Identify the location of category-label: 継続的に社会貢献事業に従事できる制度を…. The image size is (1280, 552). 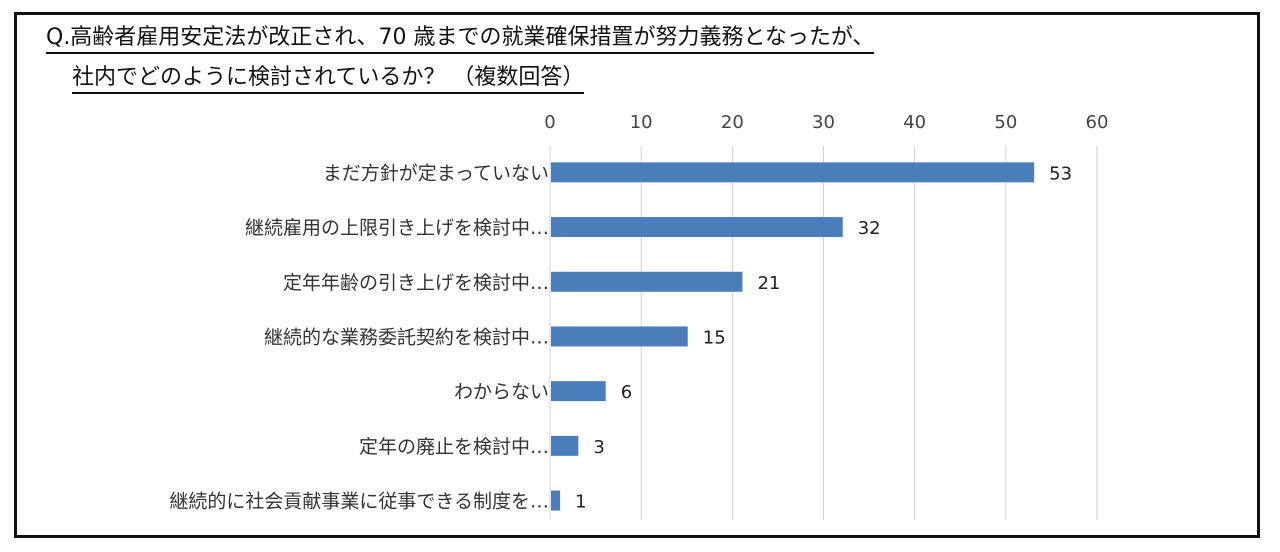
(359, 502).